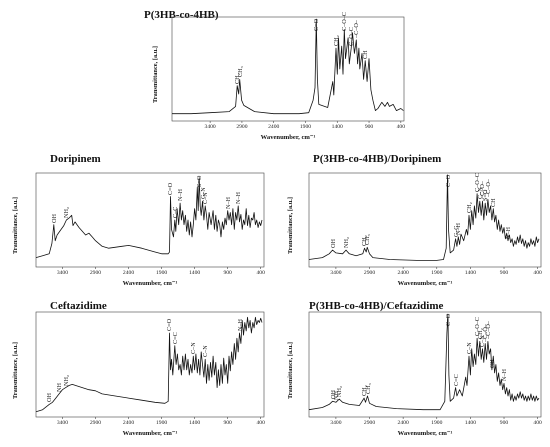 The height and width of the screenshot is (447, 550). Describe the element at coordinates (175, 212) in the screenshot. I see `peak-annotation: C–C` at that location.